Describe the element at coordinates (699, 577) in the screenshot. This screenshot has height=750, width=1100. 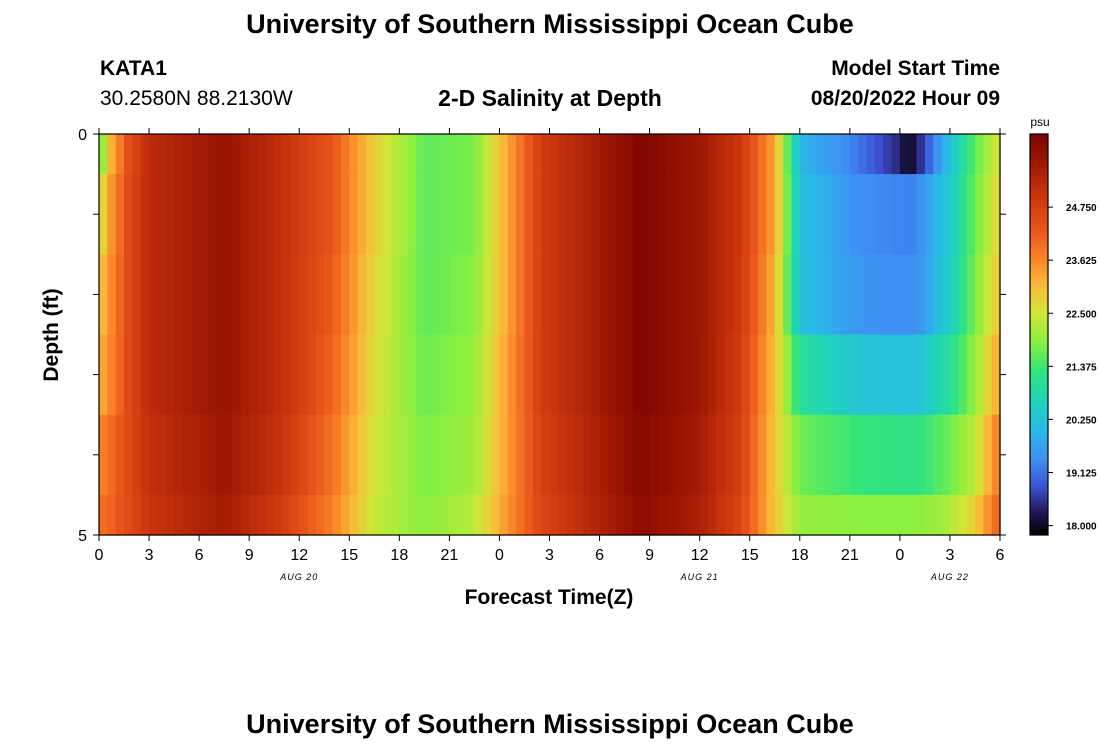
I see `x-date-label: AUG 21` at that location.